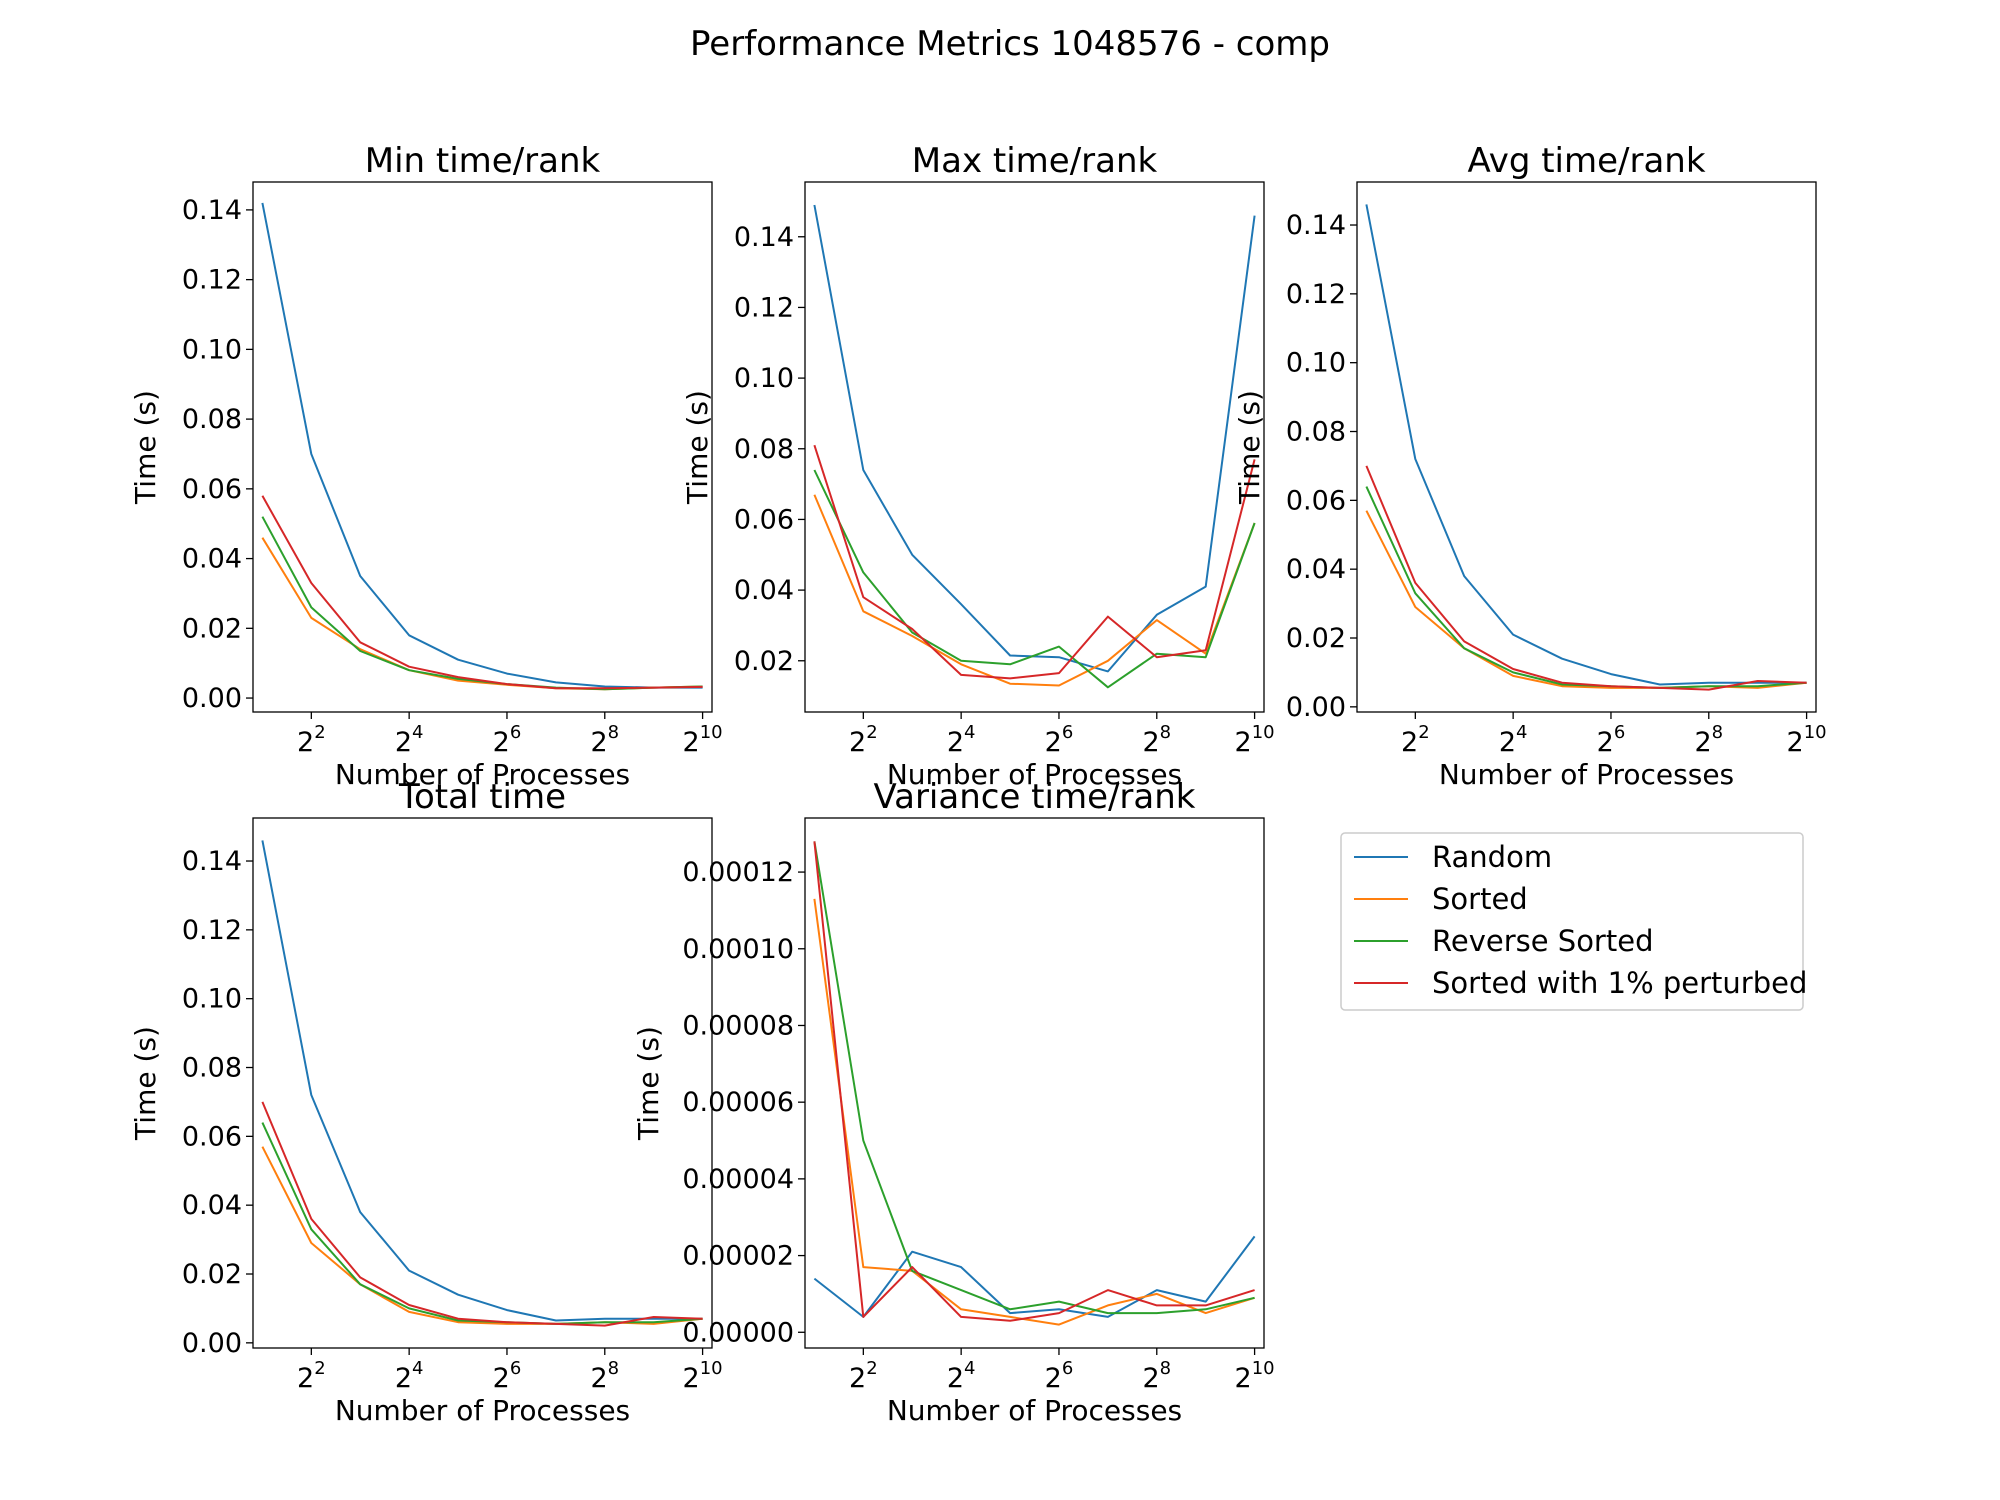  What do you see at coordinates (1010, 44) in the screenshot?
I see `figure-title: Performance Metrics 1048576 - comp` at bounding box center [1010, 44].